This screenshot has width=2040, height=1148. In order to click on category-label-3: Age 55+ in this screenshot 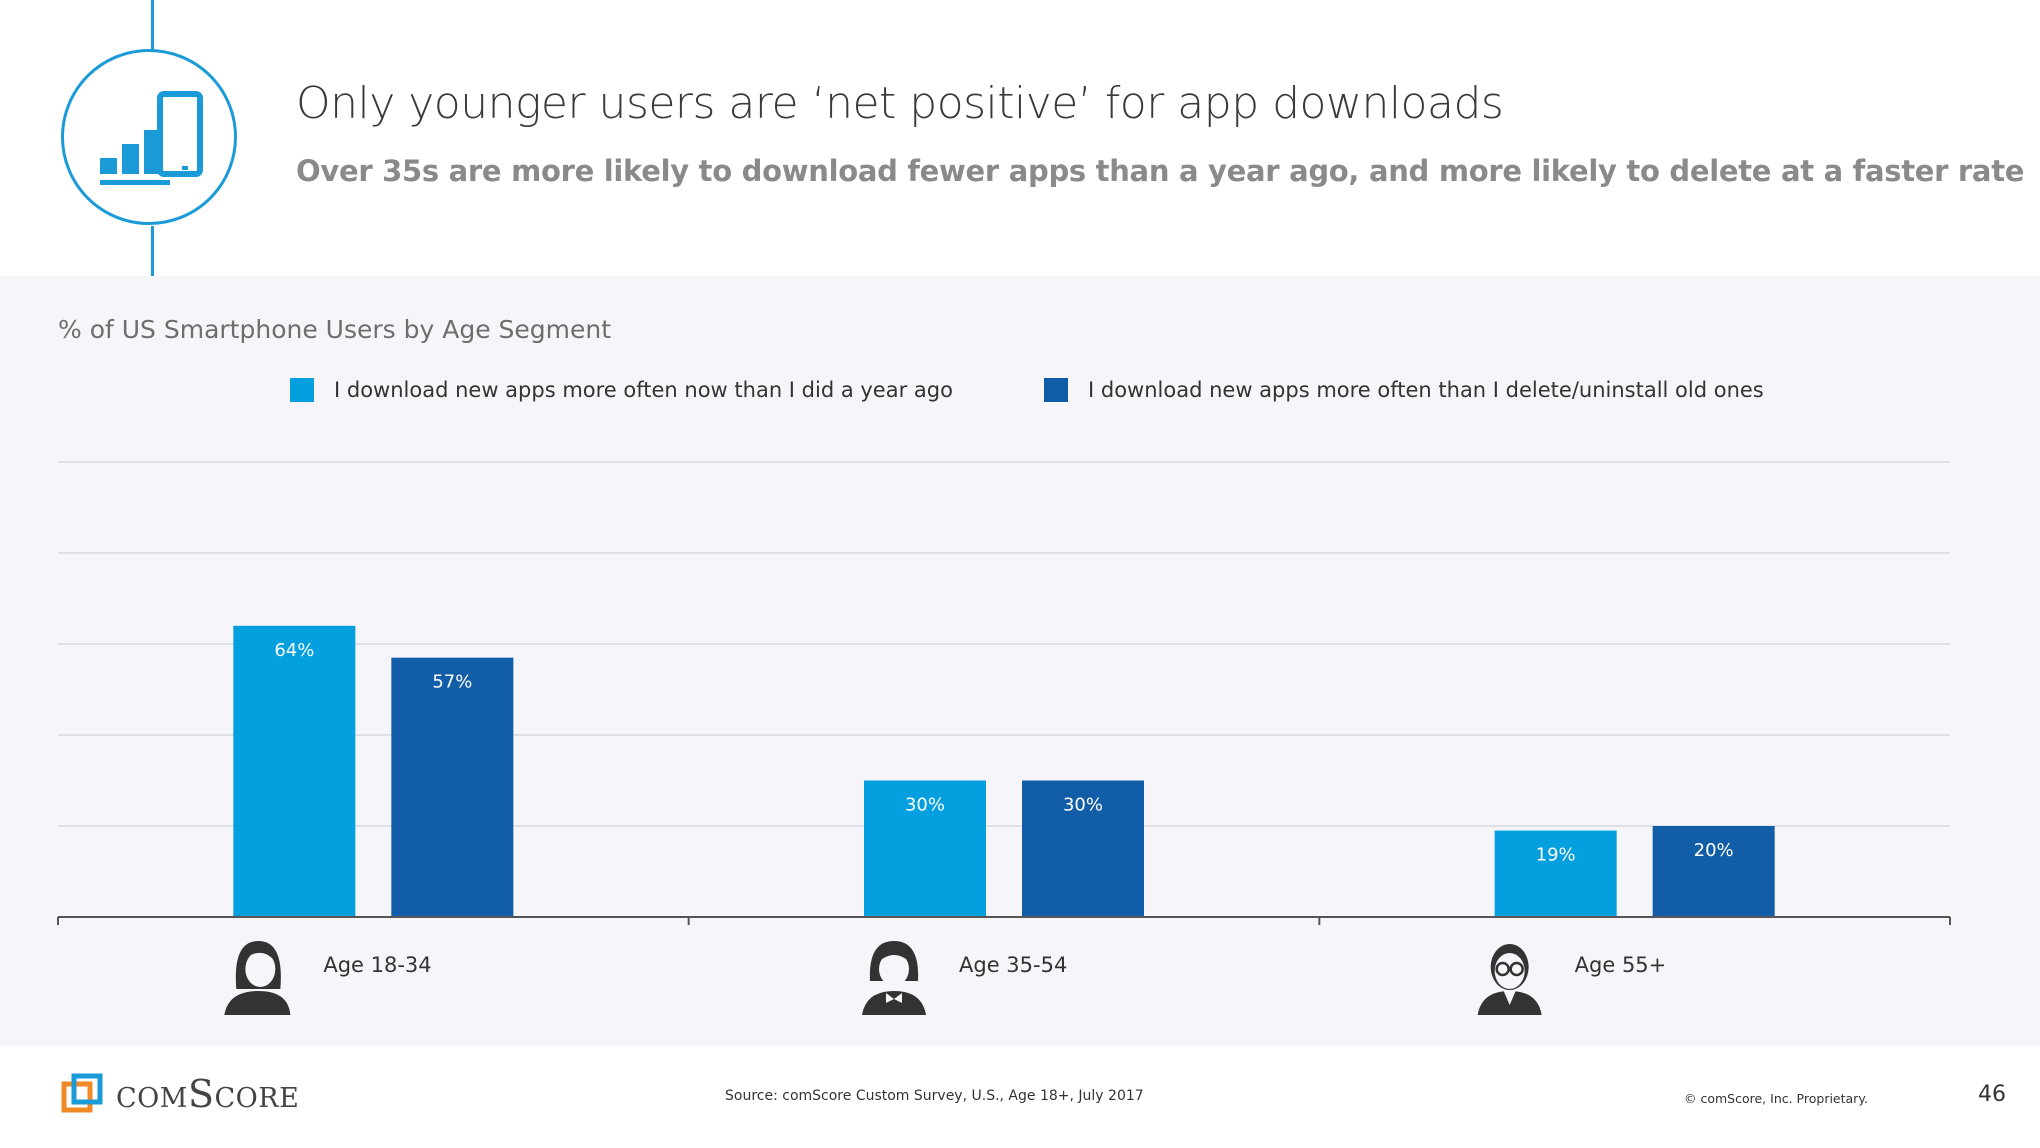, I will do `click(1621, 965)`.